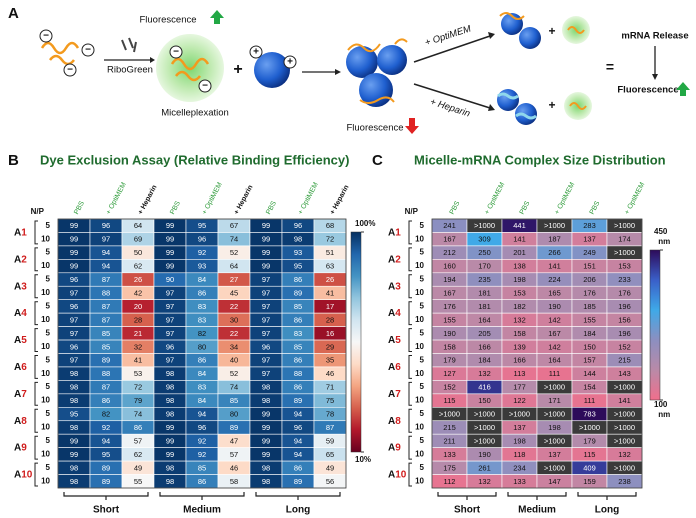 Image resolution: width=696 pixels, height=518 pixels. I want to click on cell-value: 95, so click(202, 225).